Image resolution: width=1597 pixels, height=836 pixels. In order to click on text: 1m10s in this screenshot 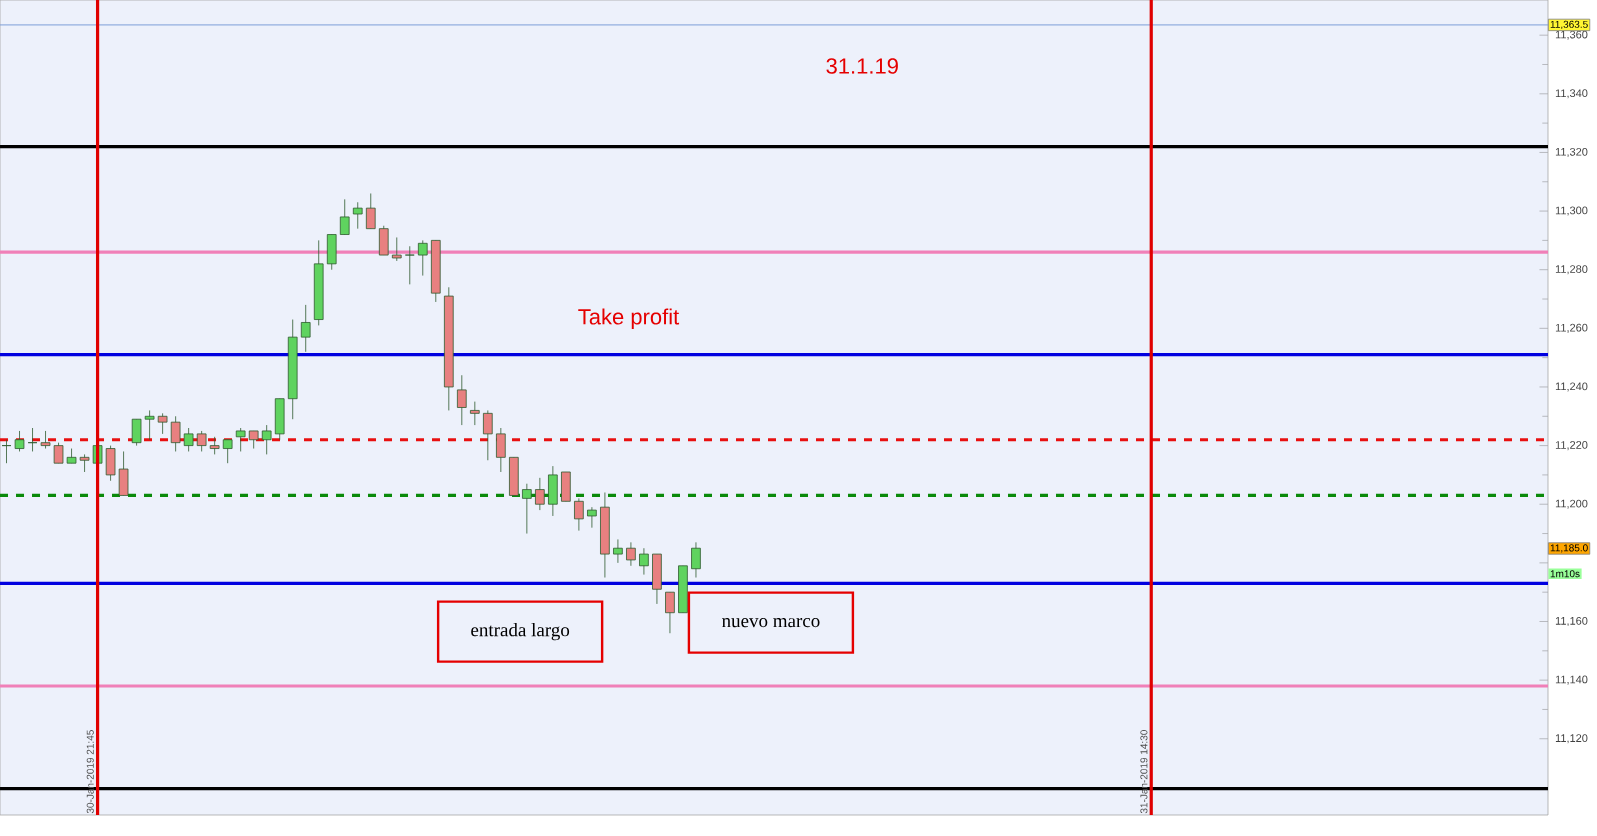, I will do `click(1565, 574)`.